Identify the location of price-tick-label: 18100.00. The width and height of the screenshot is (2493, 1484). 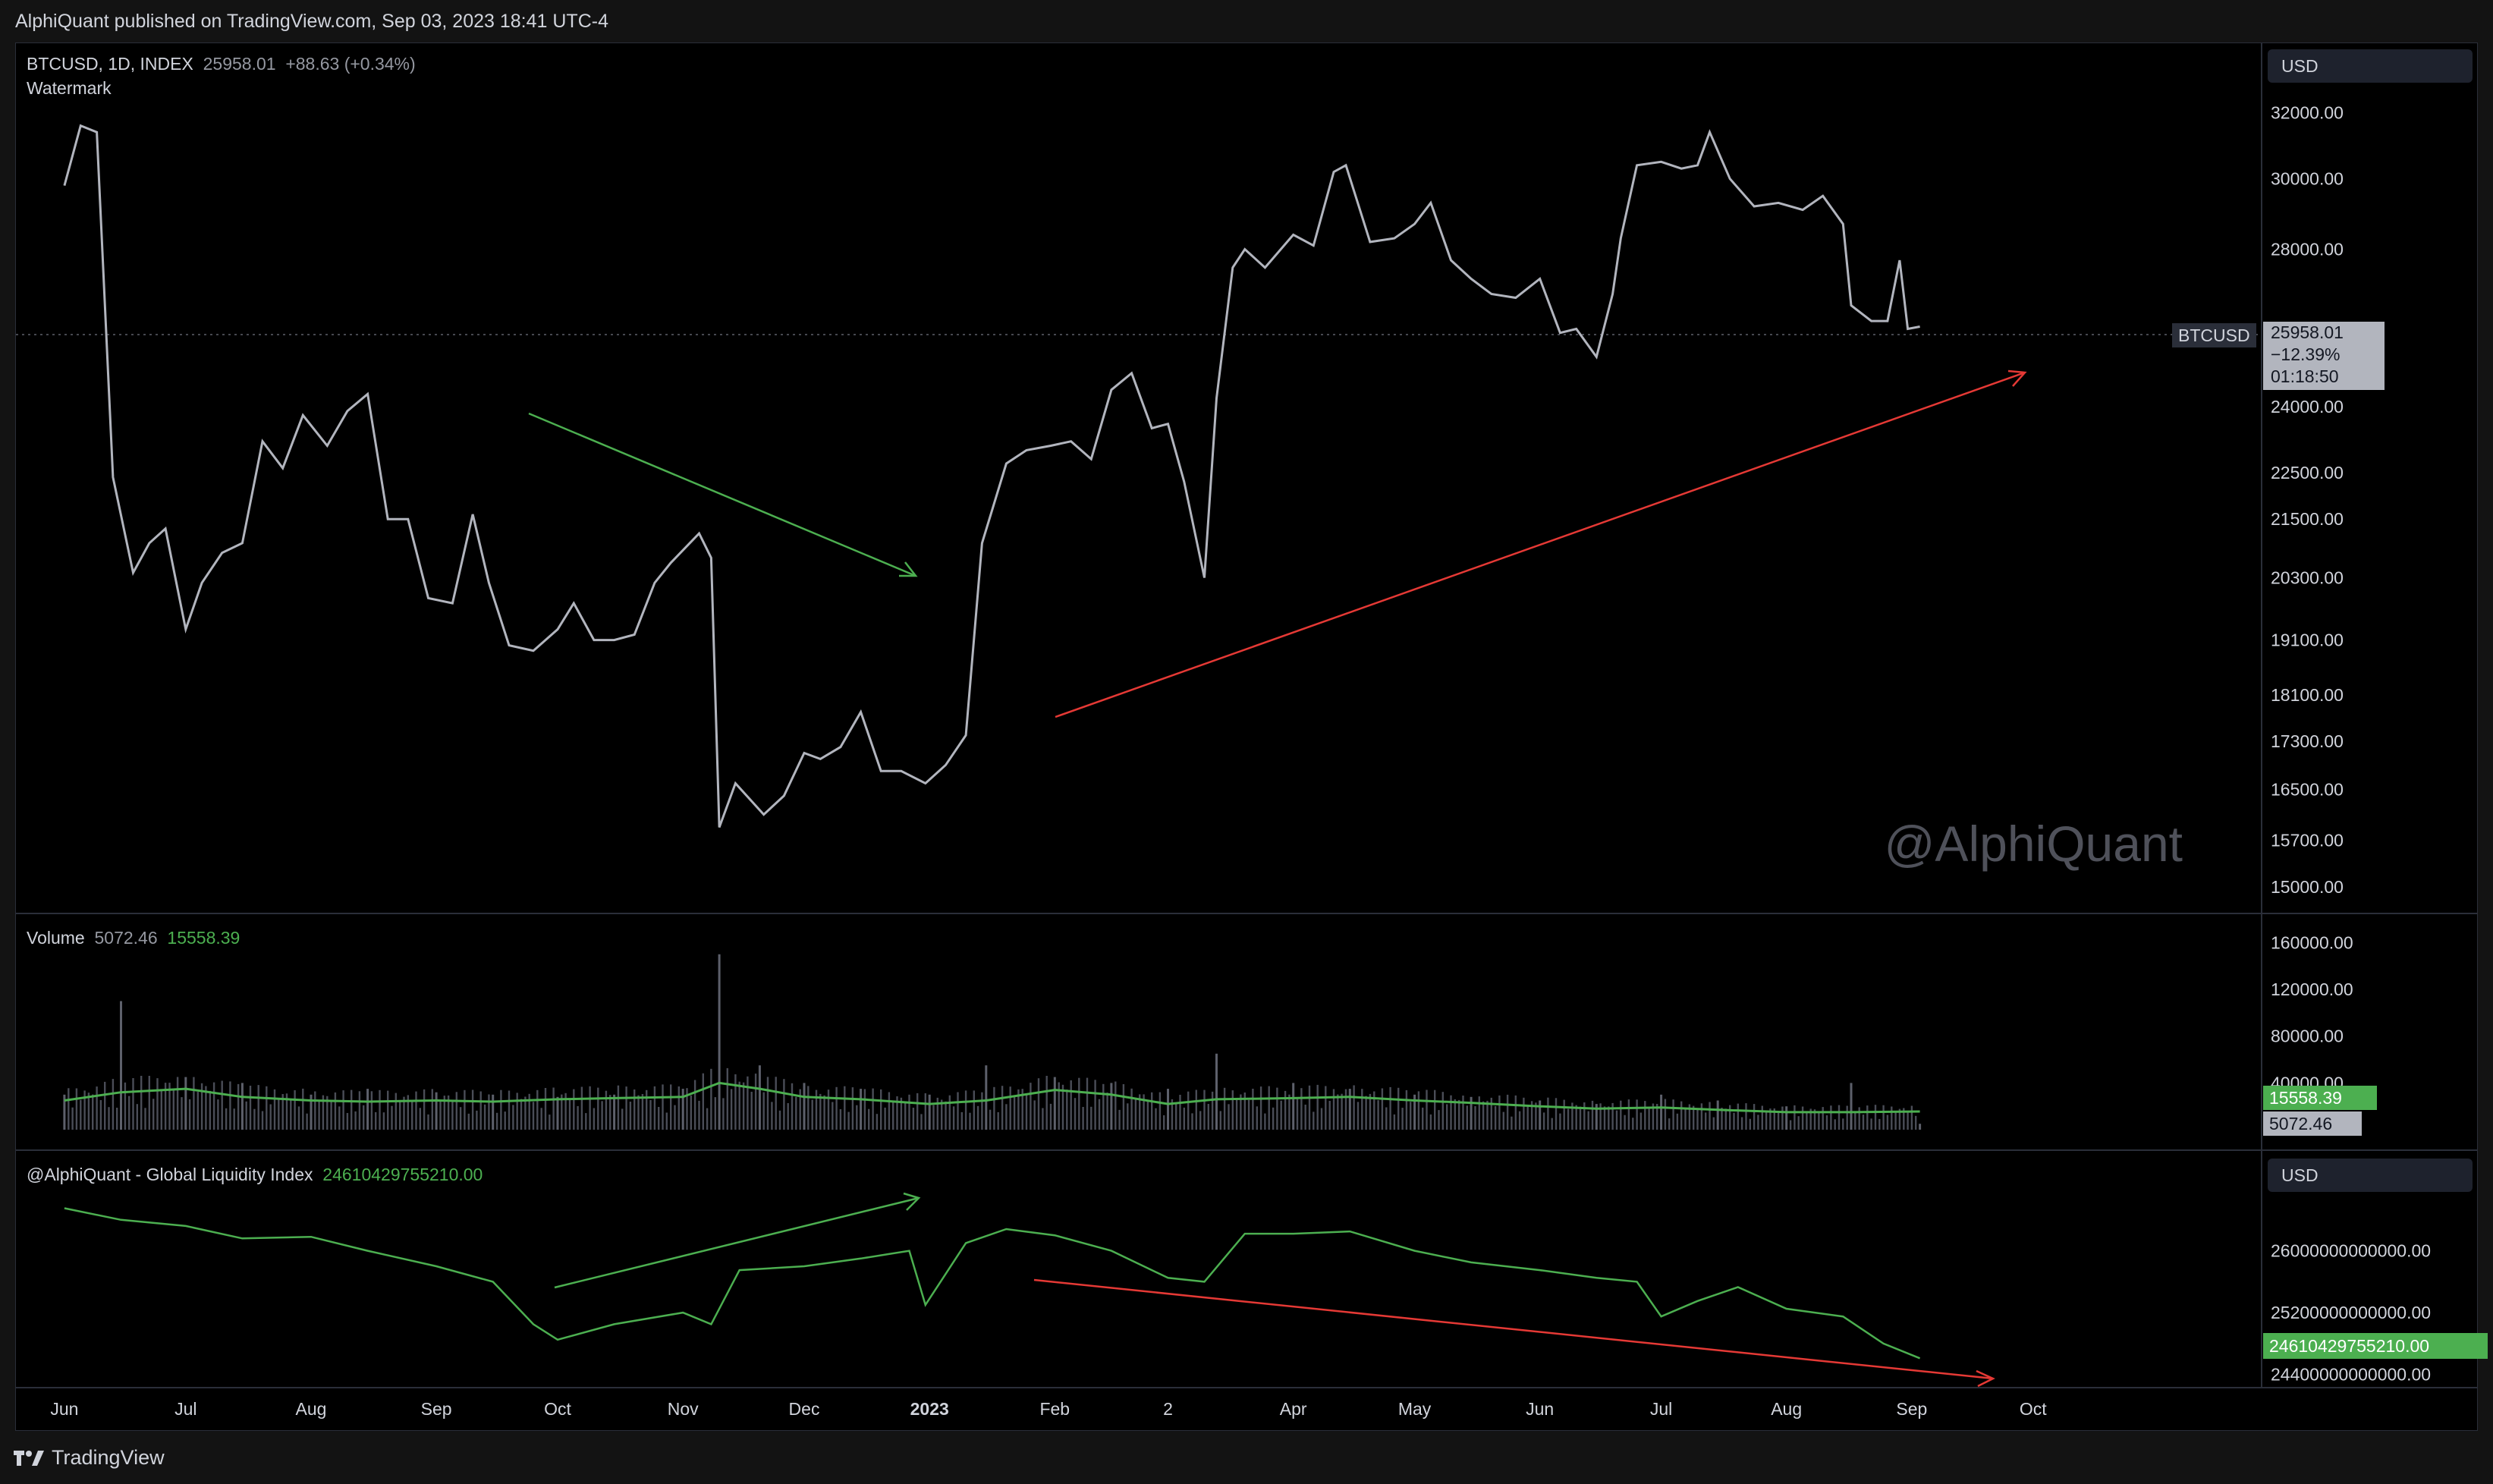
(2307, 695).